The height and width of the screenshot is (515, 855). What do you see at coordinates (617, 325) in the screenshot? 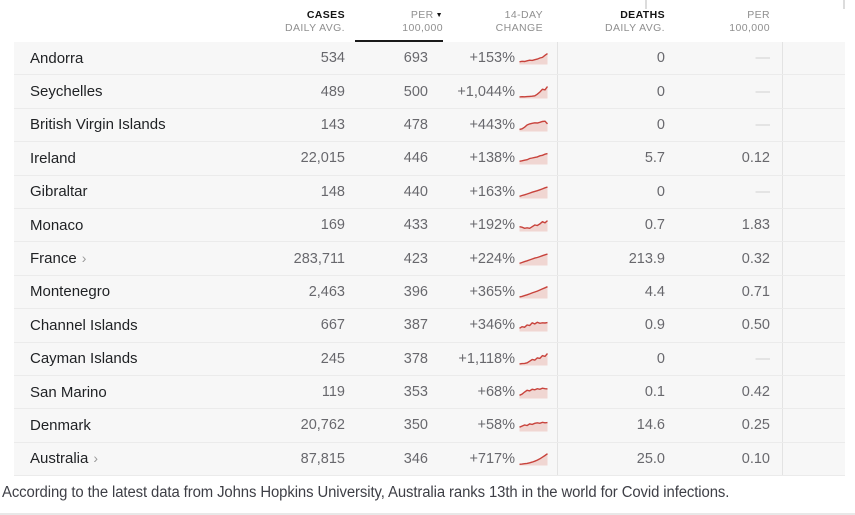
I see `deaths-daily-avg-value: 0.9` at bounding box center [617, 325].